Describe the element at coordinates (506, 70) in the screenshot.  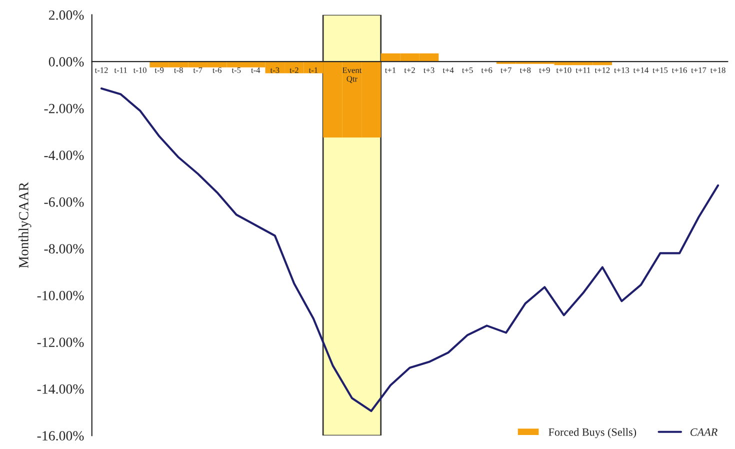
I see `x-tick-label: t+7` at that location.